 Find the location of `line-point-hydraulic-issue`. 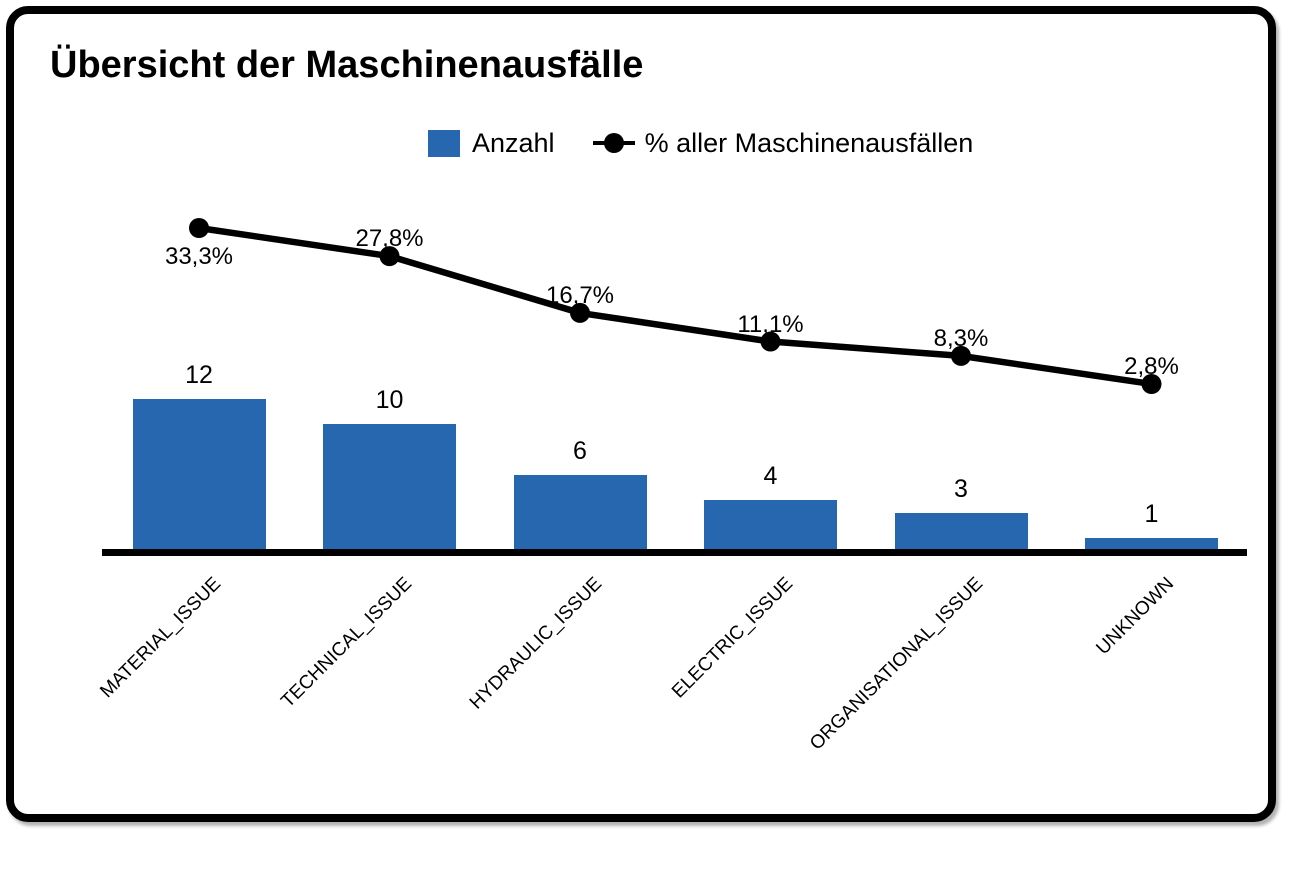

line-point-hydraulic-issue is located at coordinates (580, 312).